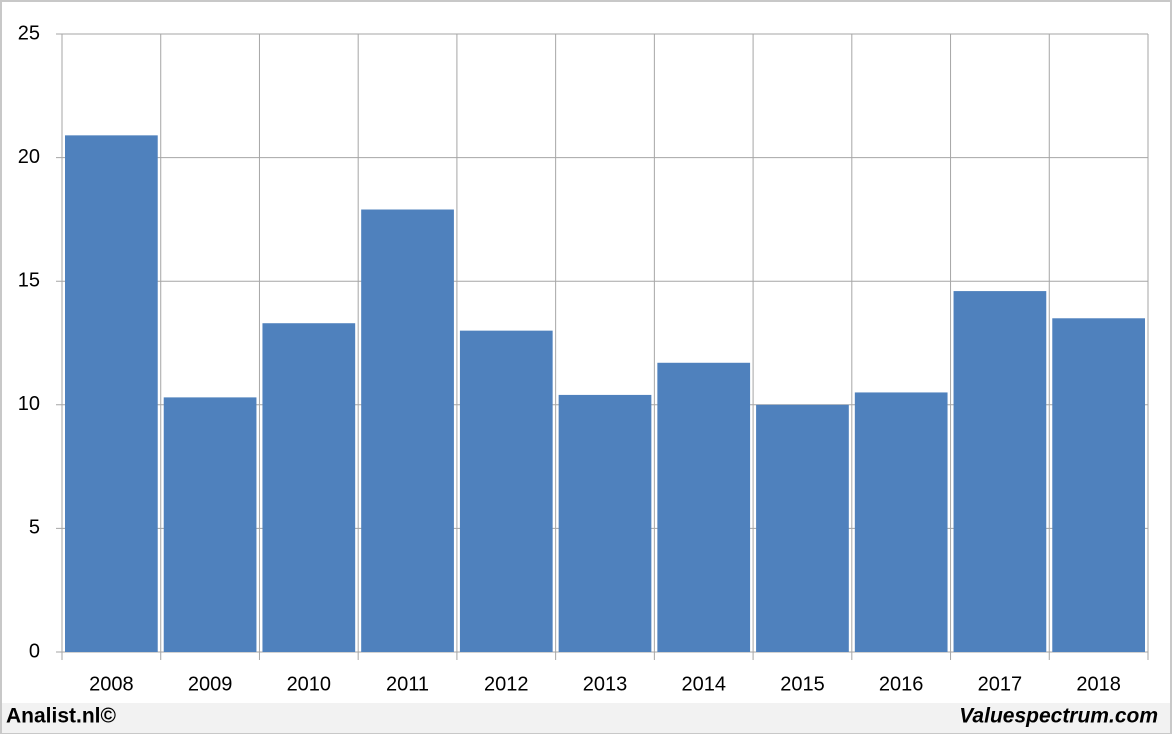 The image size is (1172, 734). Describe the element at coordinates (29, 404) in the screenshot. I see `y-tick-label: 10` at that location.